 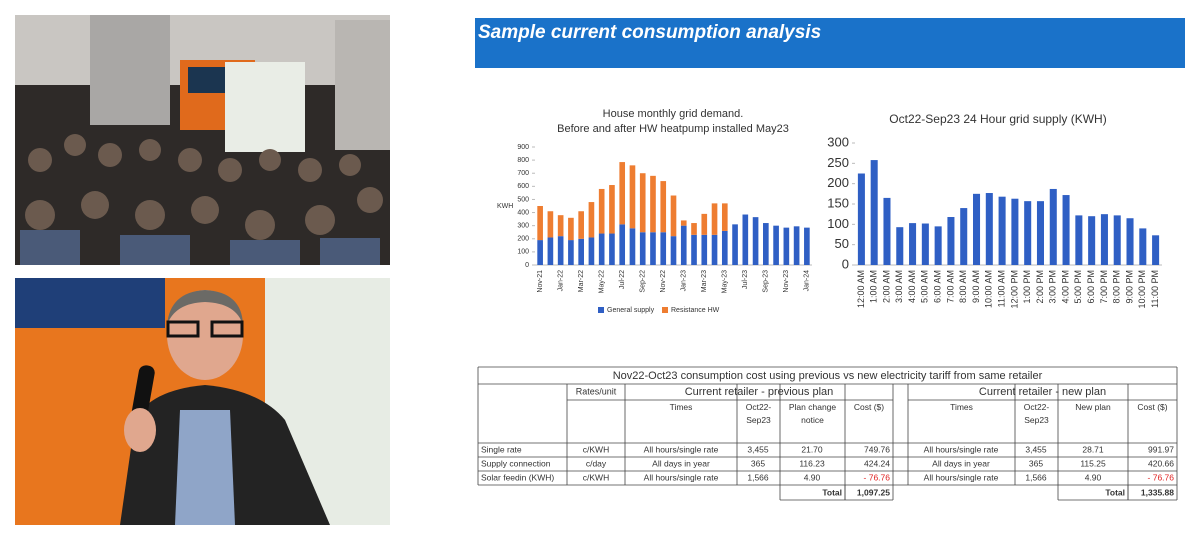 I want to click on x-tick-label: 4:00 PM, so click(x=1065, y=287).